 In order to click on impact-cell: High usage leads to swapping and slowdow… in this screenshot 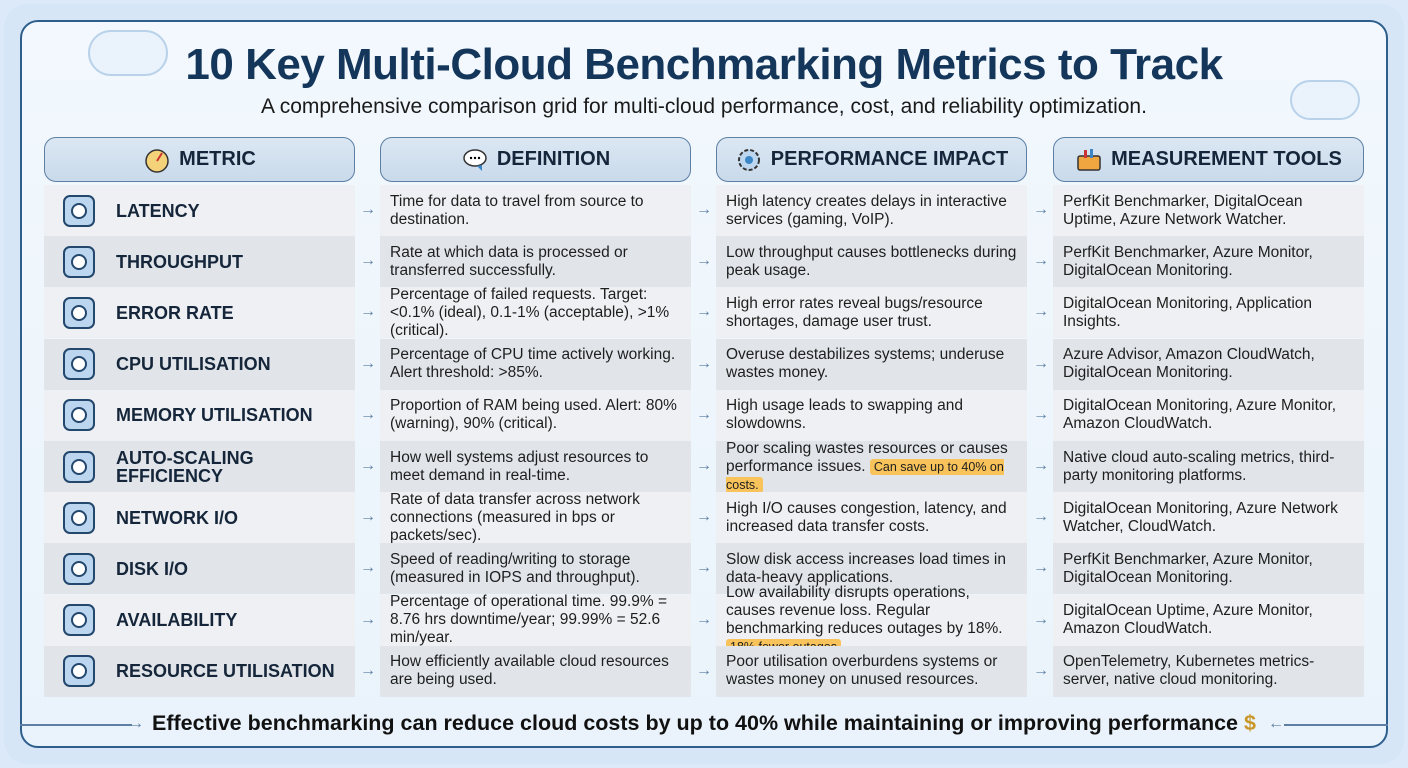, I will do `click(871, 415)`.